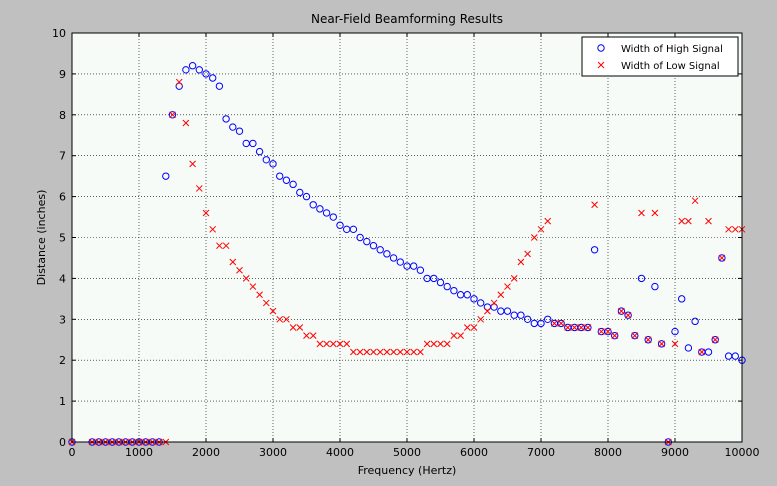 Image resolution: width=777 pixels, height=486 pixels. I want to click on y-tick-label: 10, so click(59, 33).